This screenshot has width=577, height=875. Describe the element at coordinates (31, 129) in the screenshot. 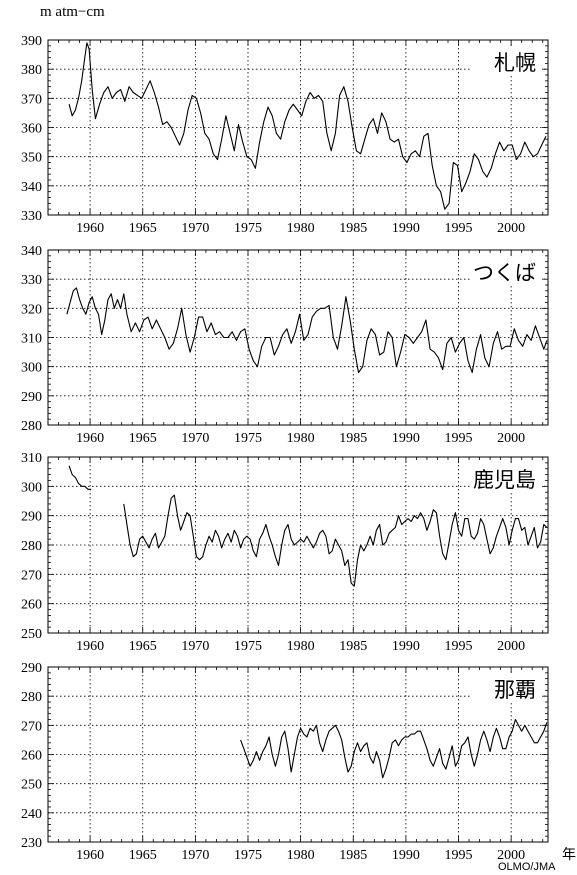

I see `y-tick-label: 360` at that location.